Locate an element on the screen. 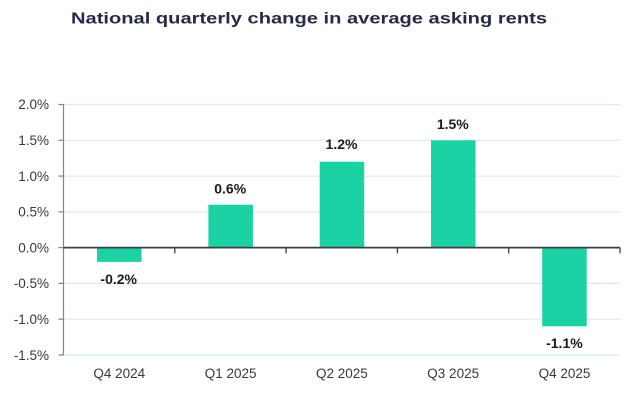 The image size is (634, 402). svg-text: Q4 2025 is located at coordinates (565, 373).